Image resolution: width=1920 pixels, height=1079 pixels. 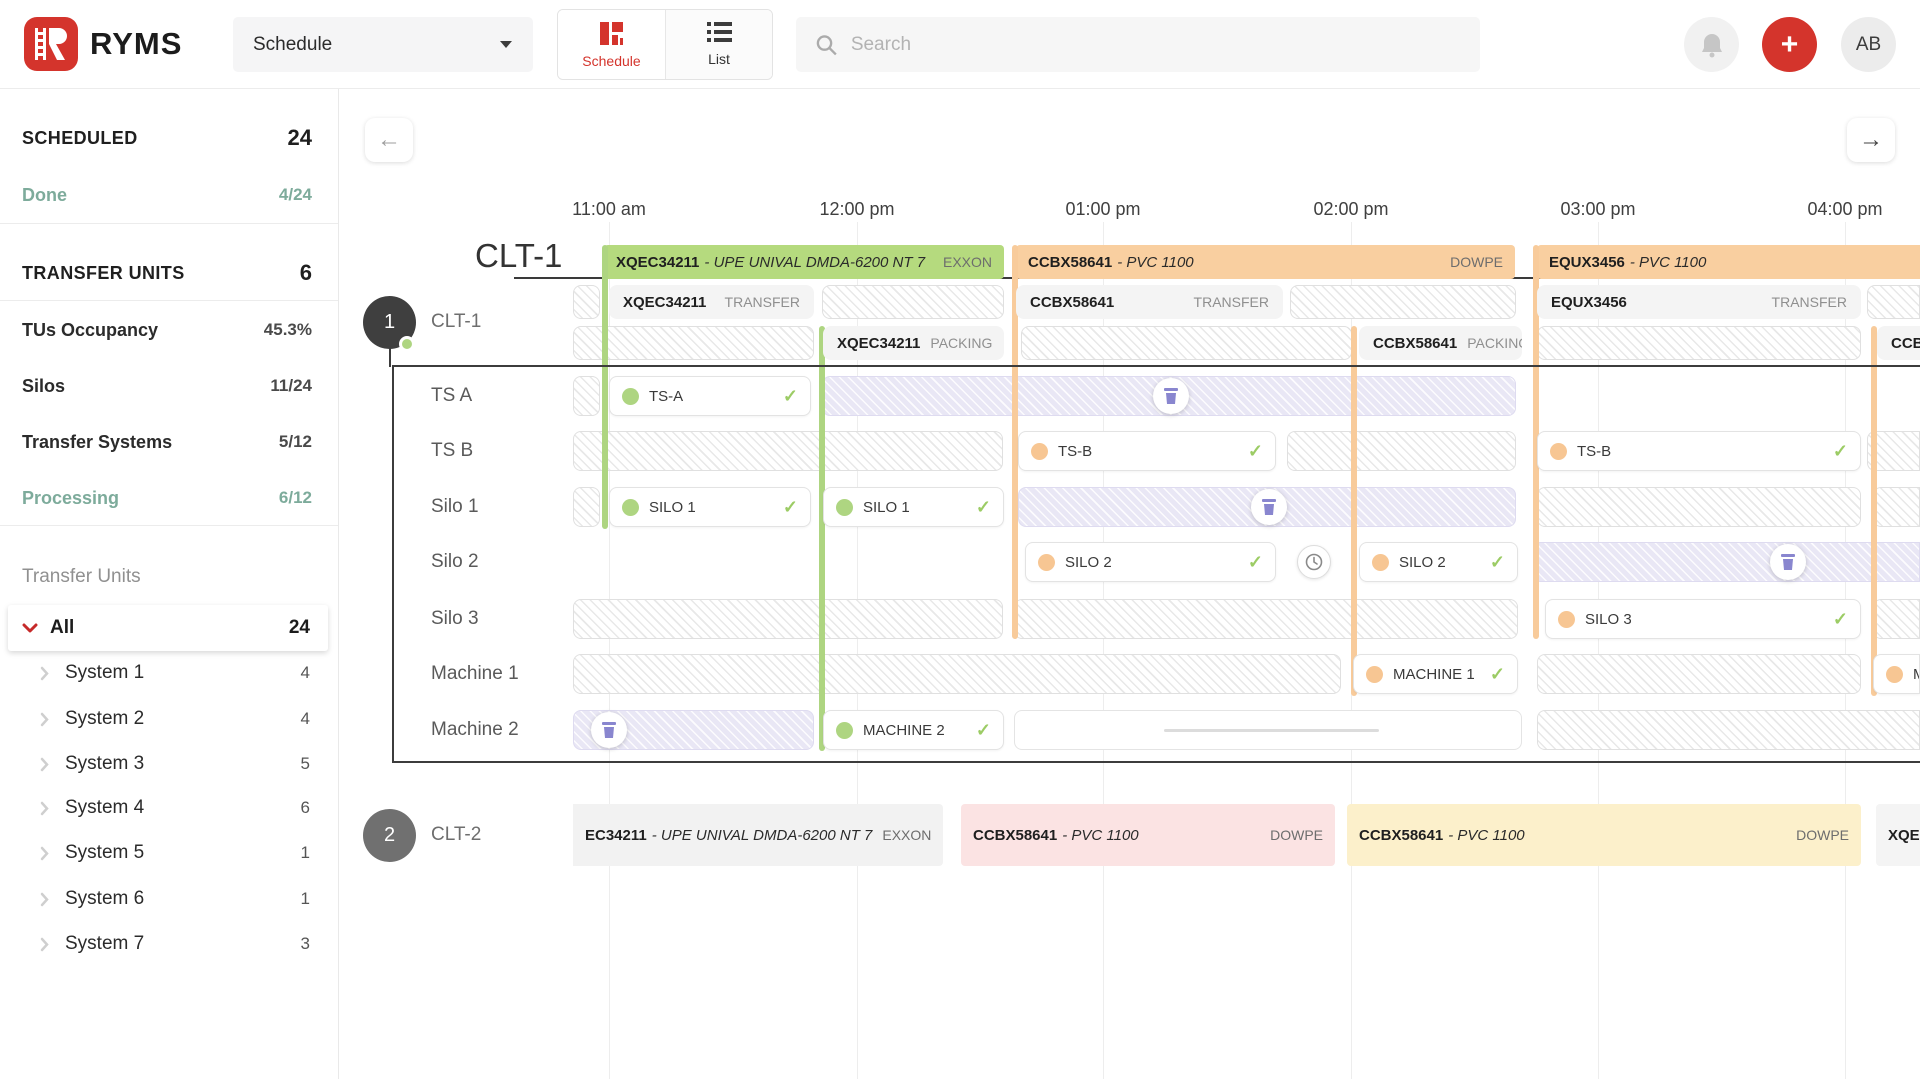 What do you see at coordinates (1898, 343) in the screenshot?
I see `task-card-packing: CCBX5` at bounding box center [1898, 343].